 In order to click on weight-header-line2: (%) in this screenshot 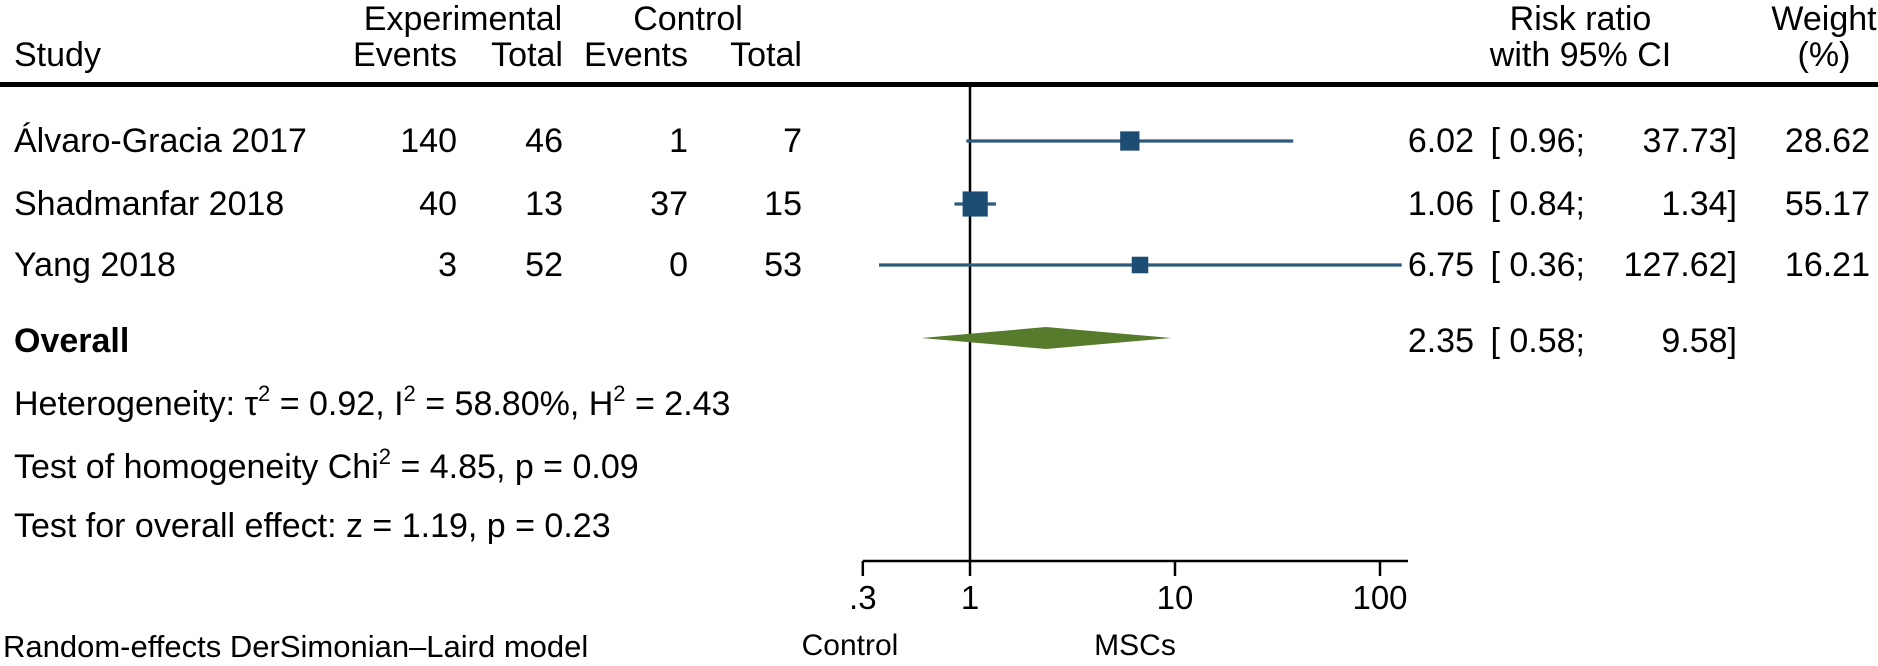, I will do `click(1824, 55)`.